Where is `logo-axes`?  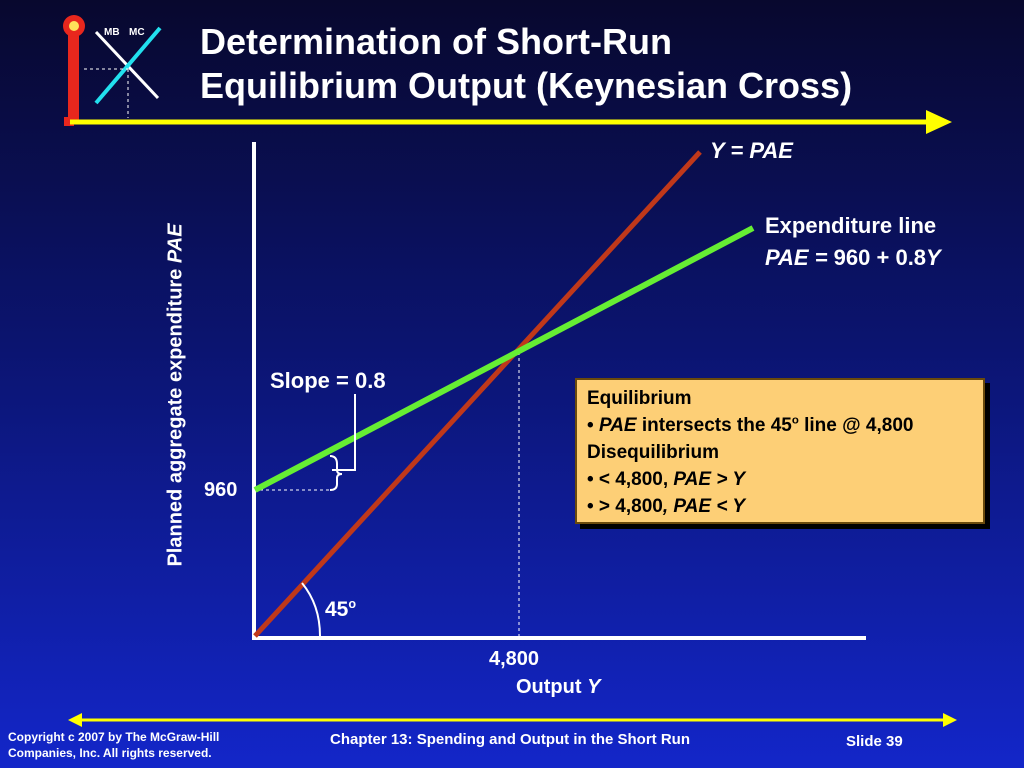
logo-axes is located at coordinates (74, 70).